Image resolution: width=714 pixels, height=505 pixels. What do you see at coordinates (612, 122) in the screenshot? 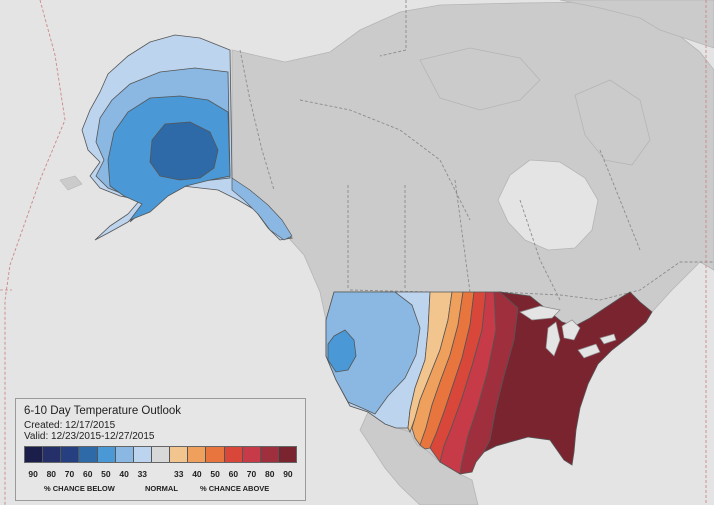
I see `land-baffin-island` at bounding box center [612, 122].